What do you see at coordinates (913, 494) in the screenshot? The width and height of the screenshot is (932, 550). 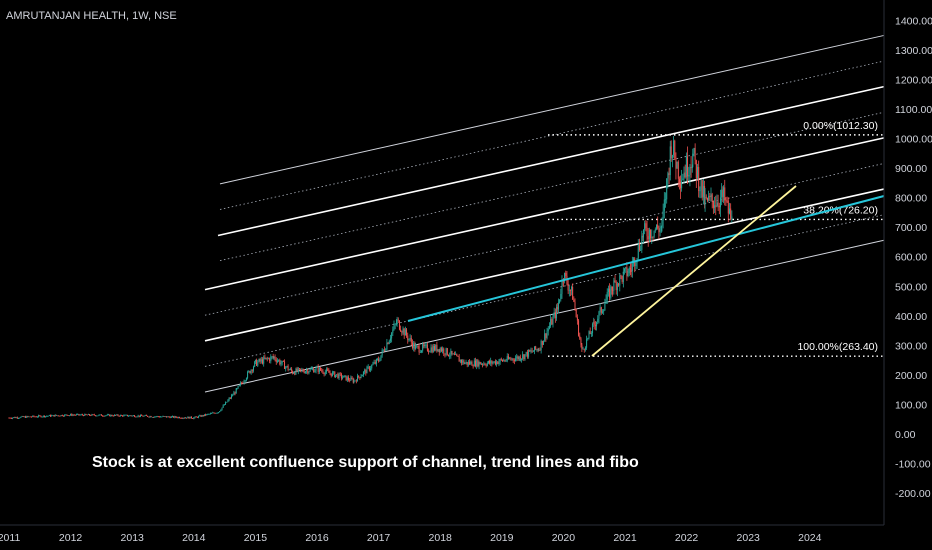 I see `y-tick-label: -200.00` at bounding box center [913, 494].